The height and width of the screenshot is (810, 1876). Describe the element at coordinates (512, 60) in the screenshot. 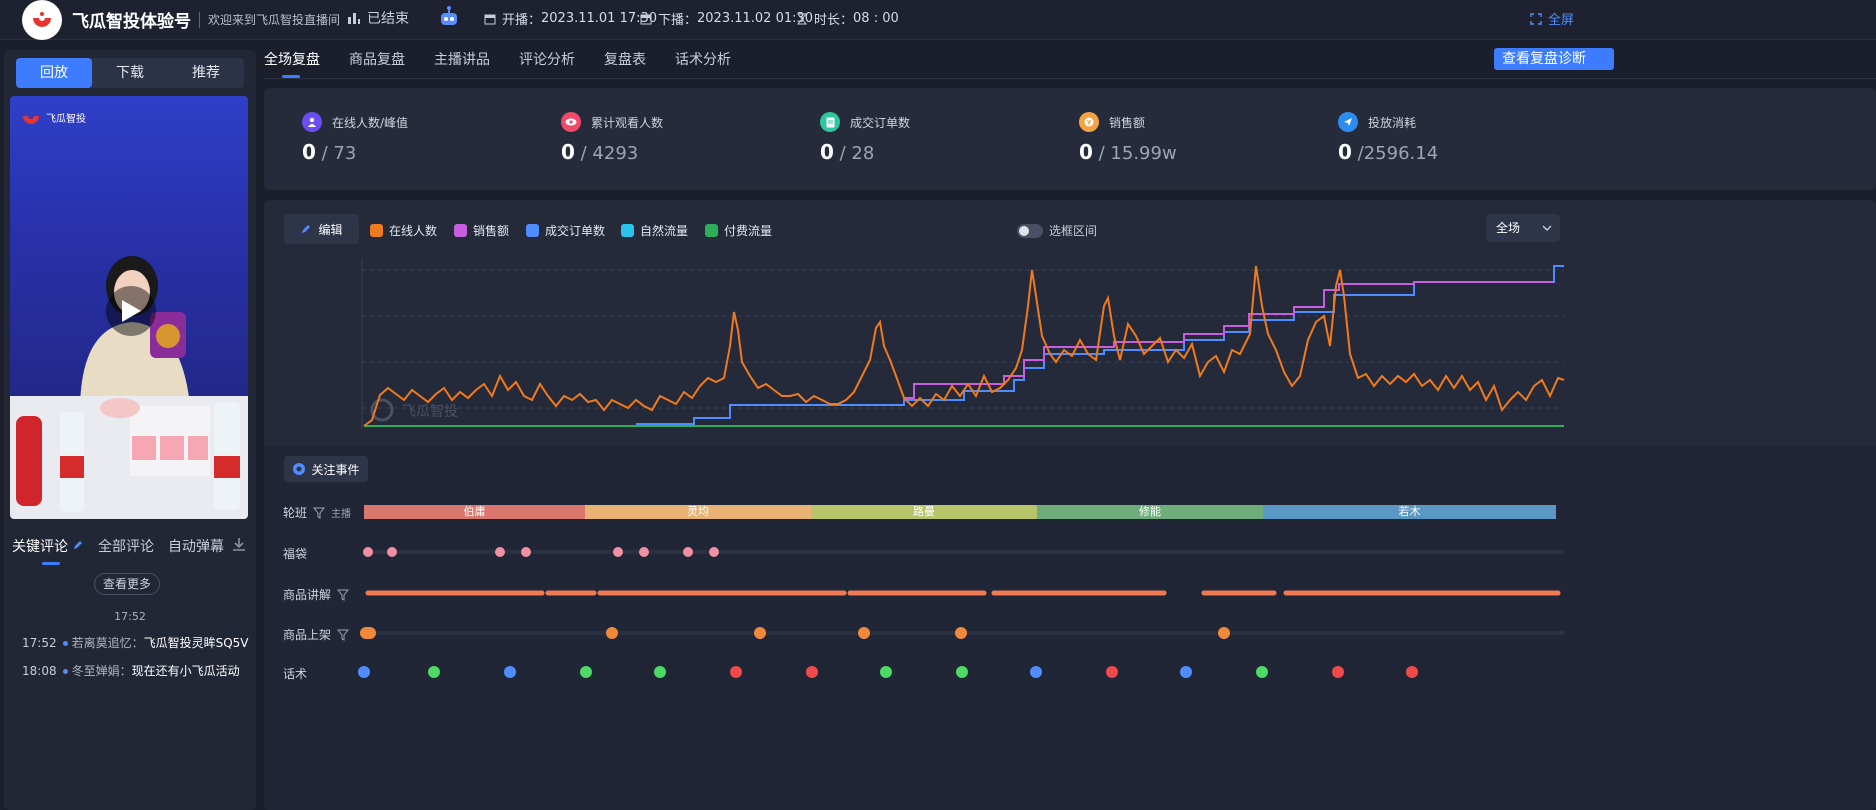

I see `main-tabs: 全场复盘 商品复盘 主播讲品 评论分析 复盘表 话术分析` at that location.